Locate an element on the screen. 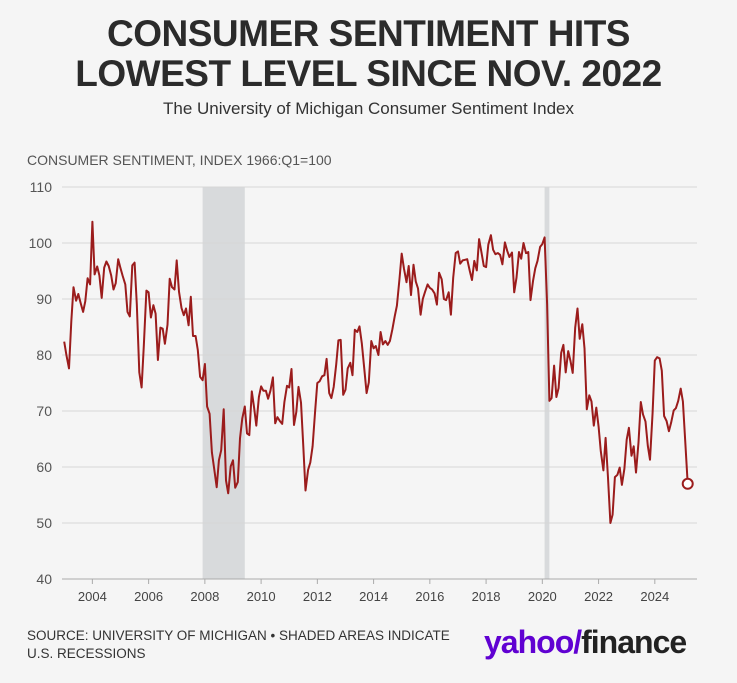 This screenshot has width=737, height=683. last-point-marker is located at coordinates (687, 483).